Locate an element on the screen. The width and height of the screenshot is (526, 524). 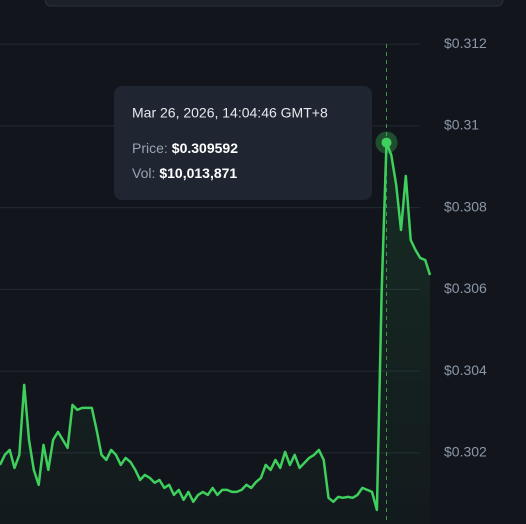
y-tick-label: $0.31 is located at coordinates (461, 125).